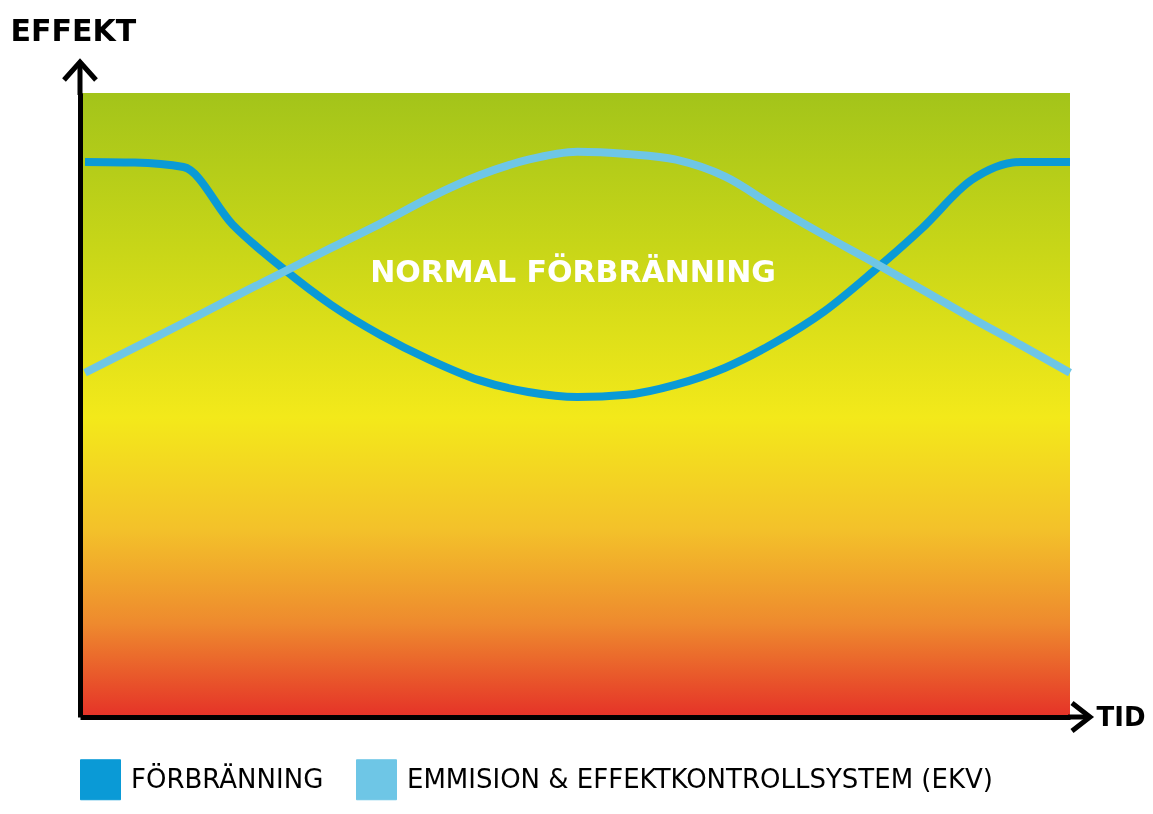  I want to click on annotation: NORMAL FÖRBRÄNNING, so click(573, 271).